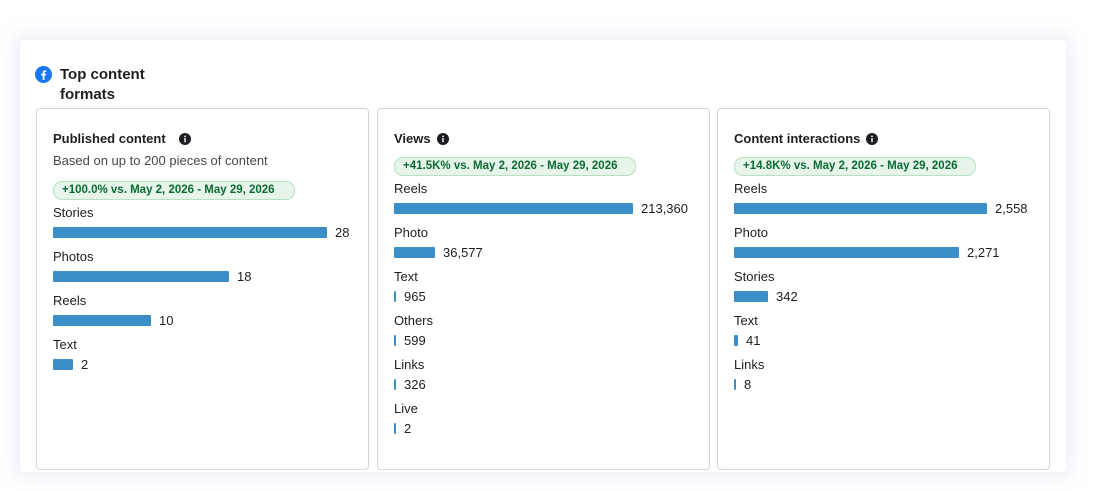  What do you see at coordinates (43, 74) in the screenshot?
I see `facebook-icon` at bounding box center [43, 74].